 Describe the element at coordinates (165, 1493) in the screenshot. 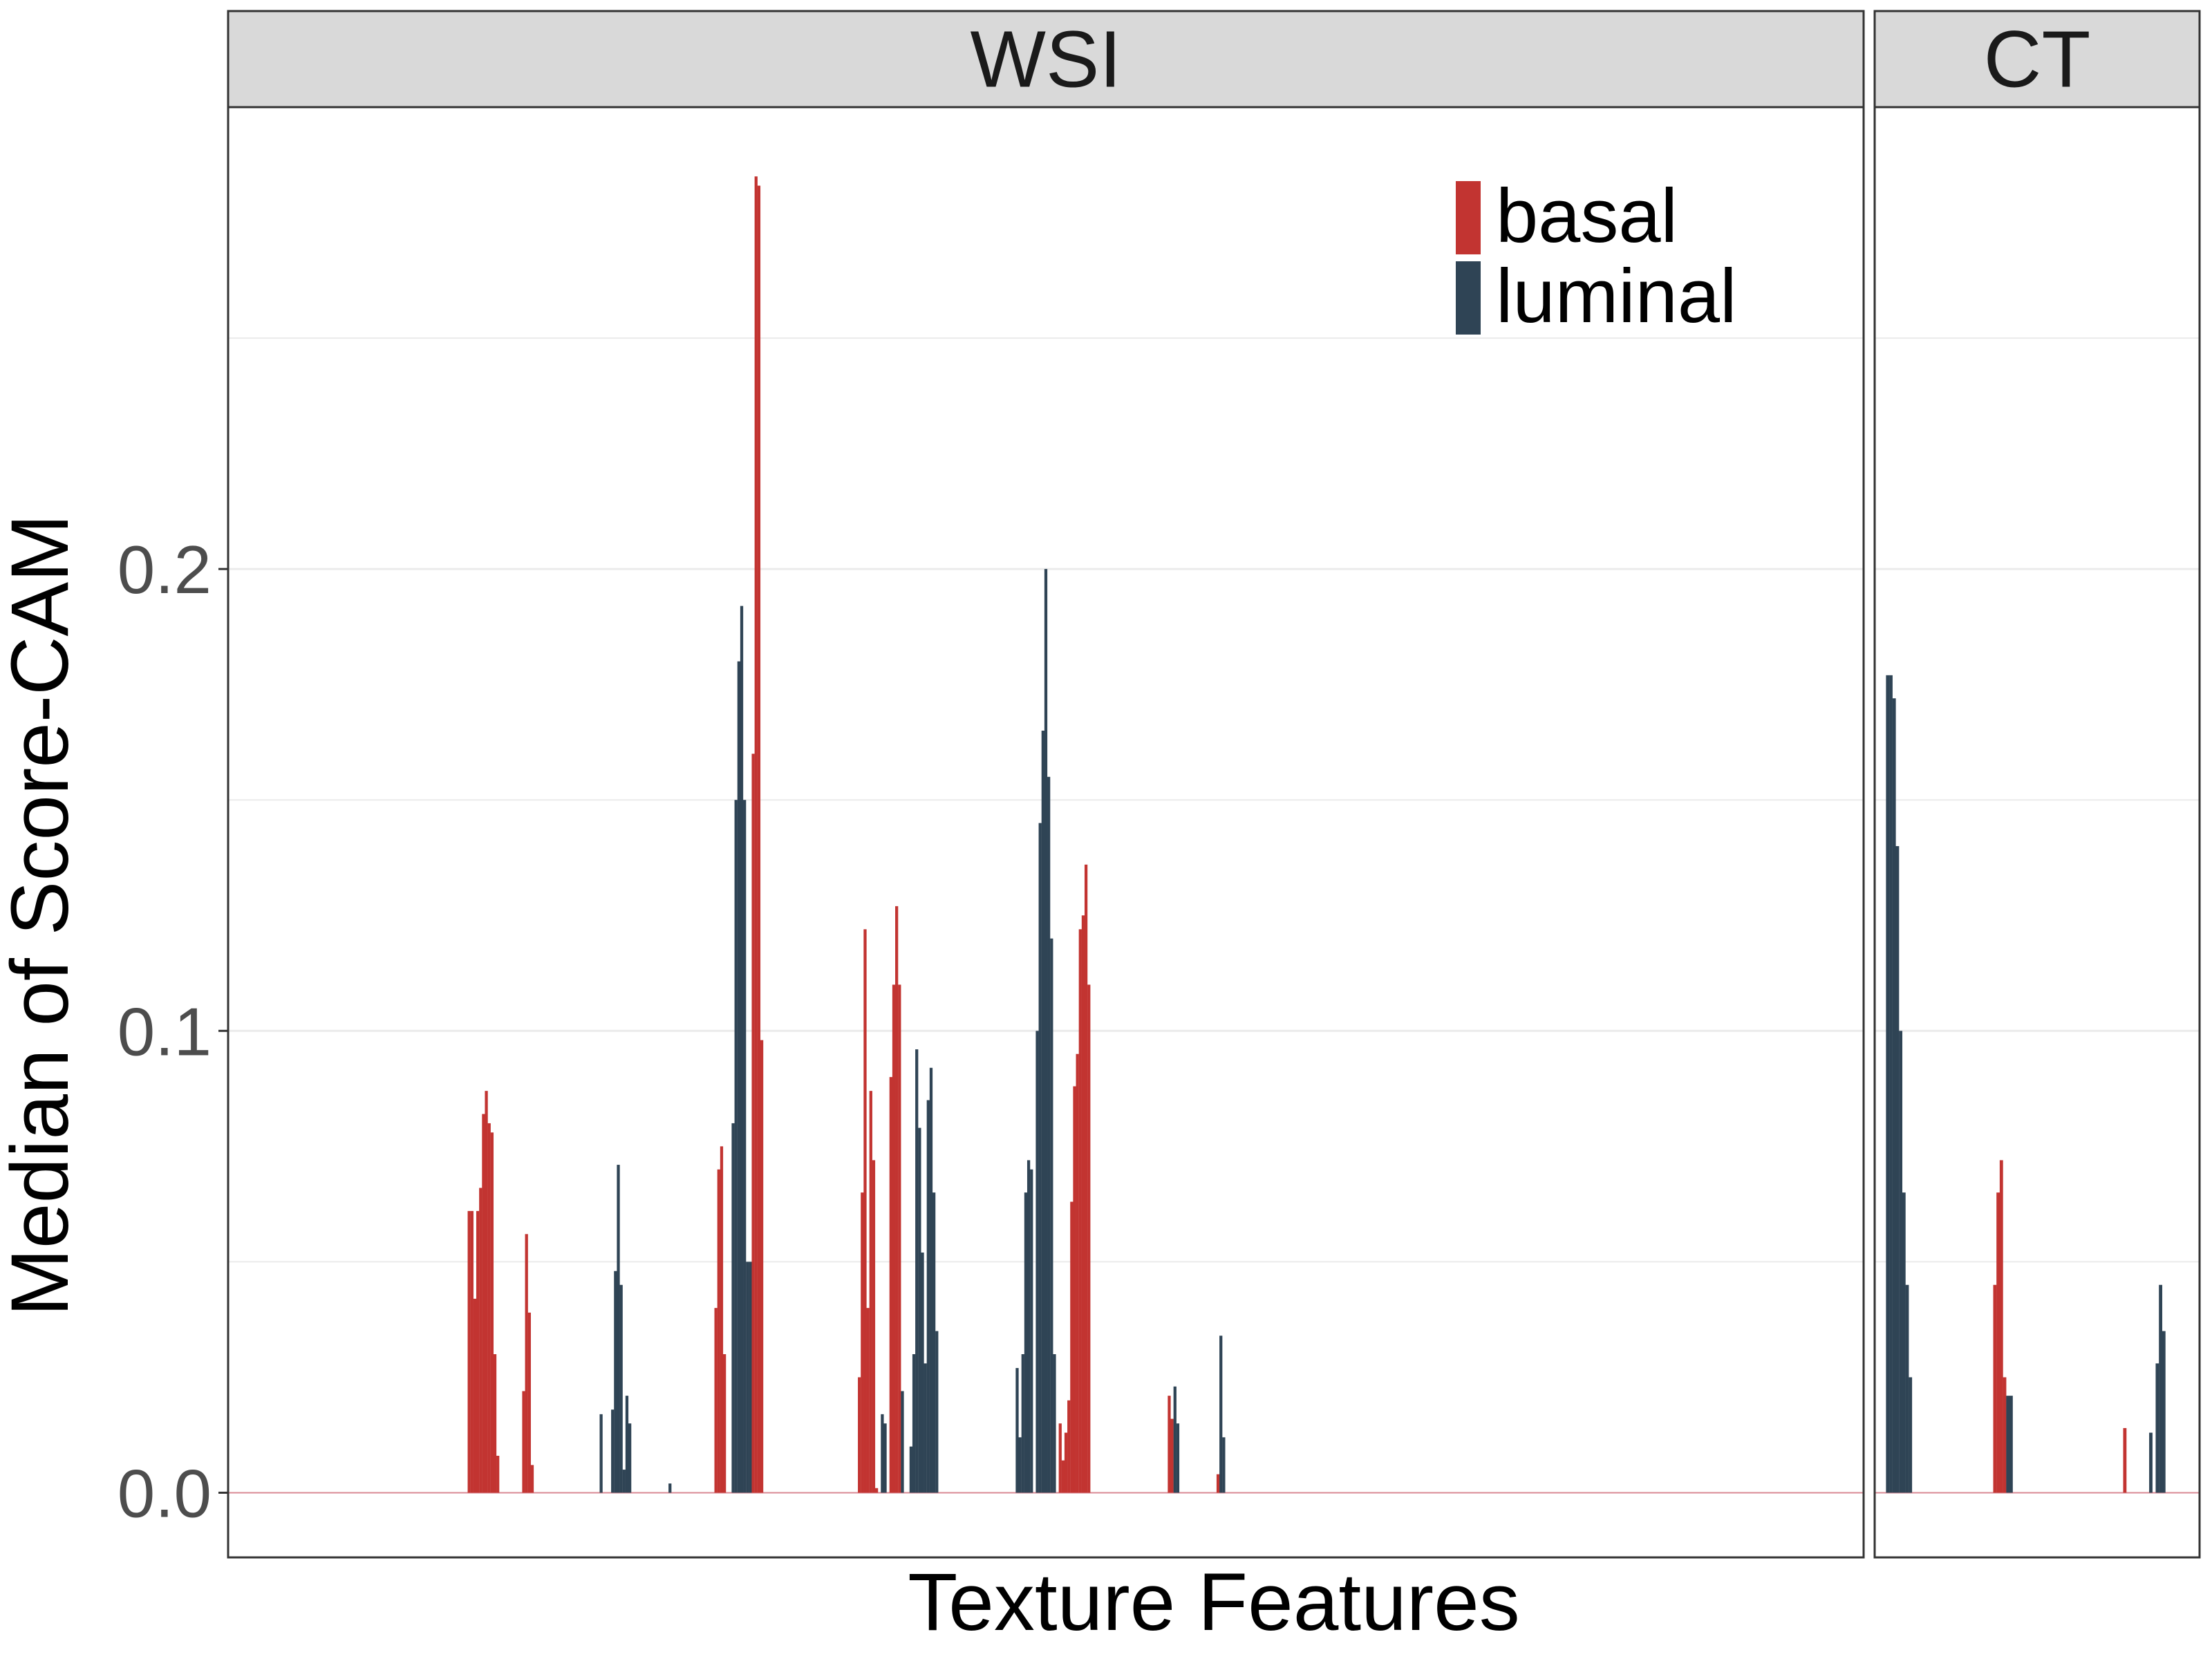

I see `y-tick-label: 0.0` at that location.